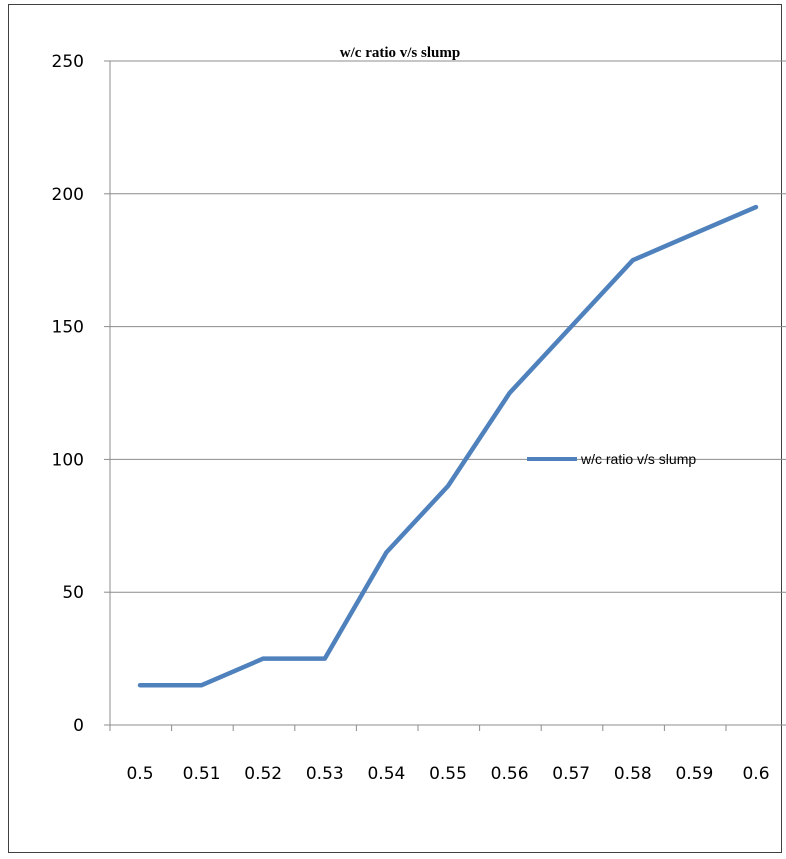 The image size is (786, 859). I want to click on legend-label: w/c ratio v/s slump, so click(638, 459).